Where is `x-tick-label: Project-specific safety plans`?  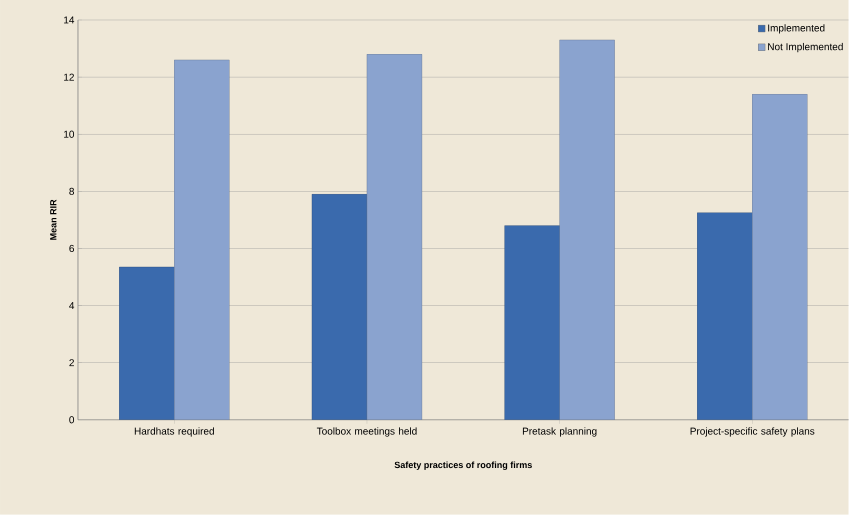
x-tick-label: Project-specific safety plans is located at coordinates (752, 432).